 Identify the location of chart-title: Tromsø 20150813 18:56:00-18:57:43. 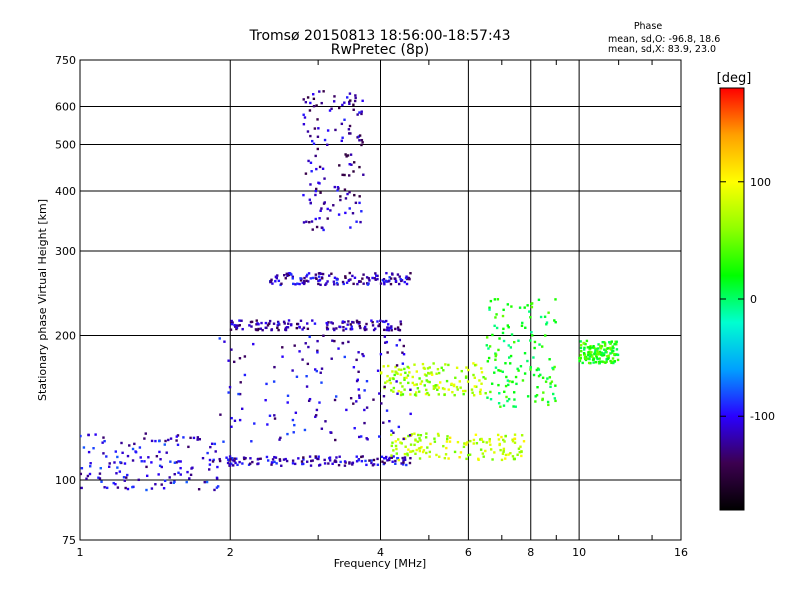
(380, 36).